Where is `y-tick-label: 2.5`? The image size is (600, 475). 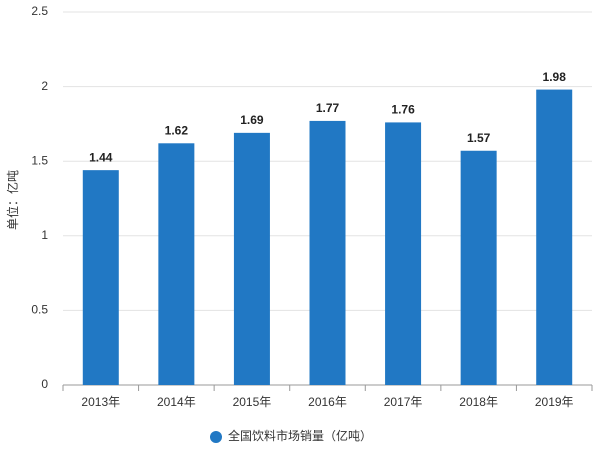
y-tick-label: 2.5 is located at coordinates (39, 11).